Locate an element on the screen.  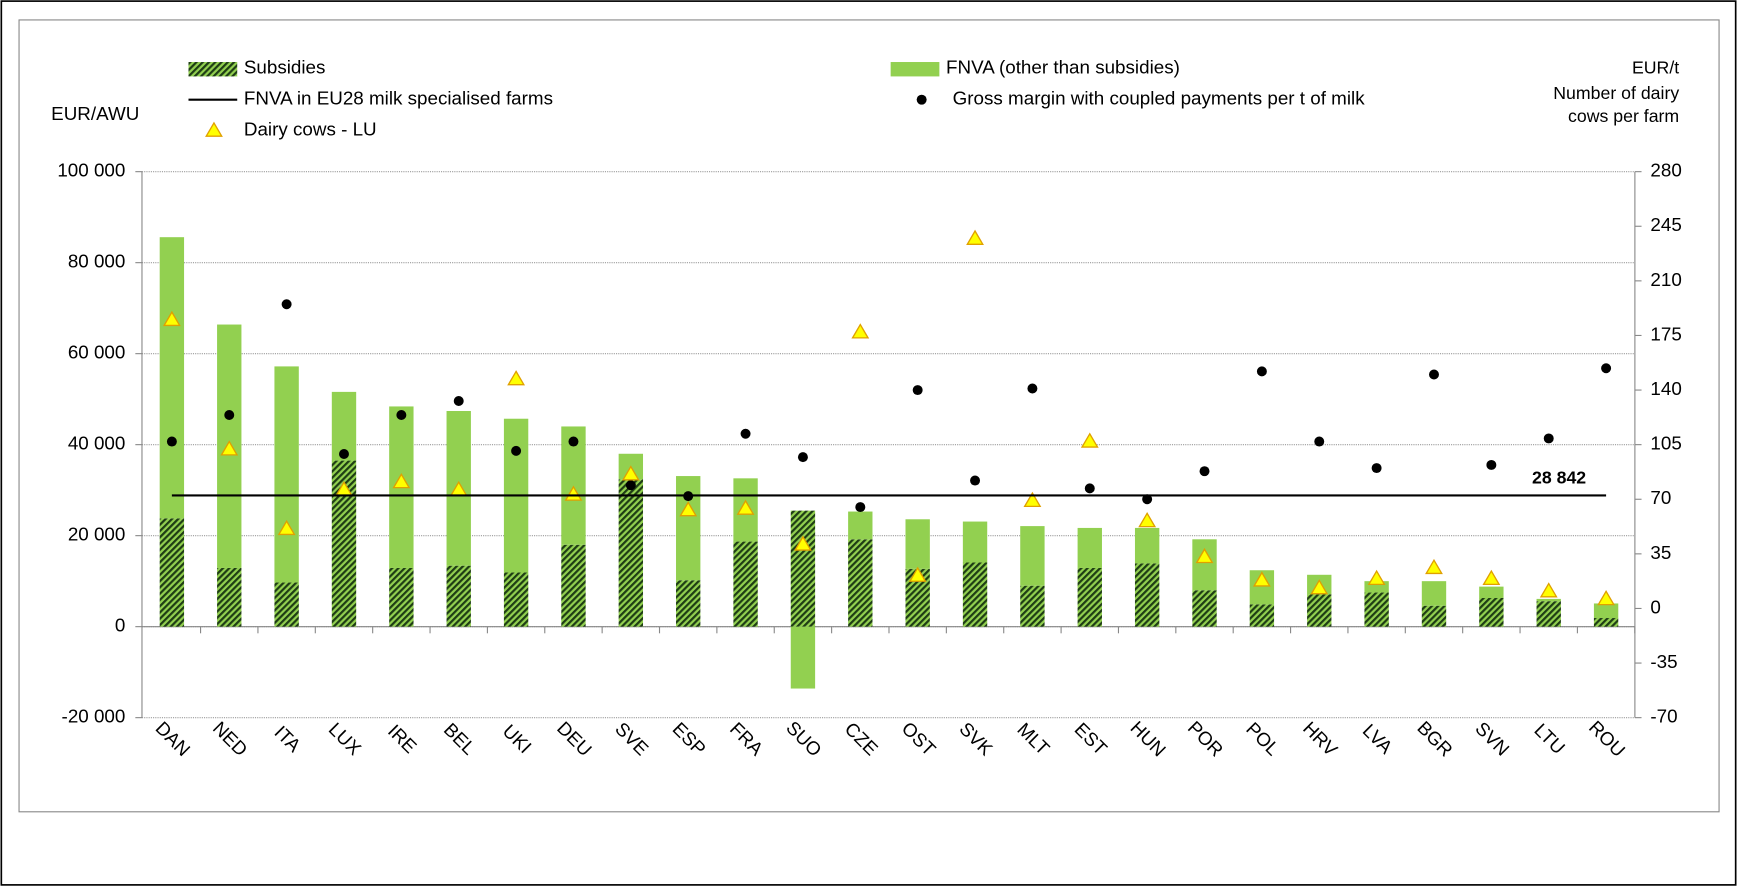
y2-tick-label: 210 is located at coordinates (1665, 279).